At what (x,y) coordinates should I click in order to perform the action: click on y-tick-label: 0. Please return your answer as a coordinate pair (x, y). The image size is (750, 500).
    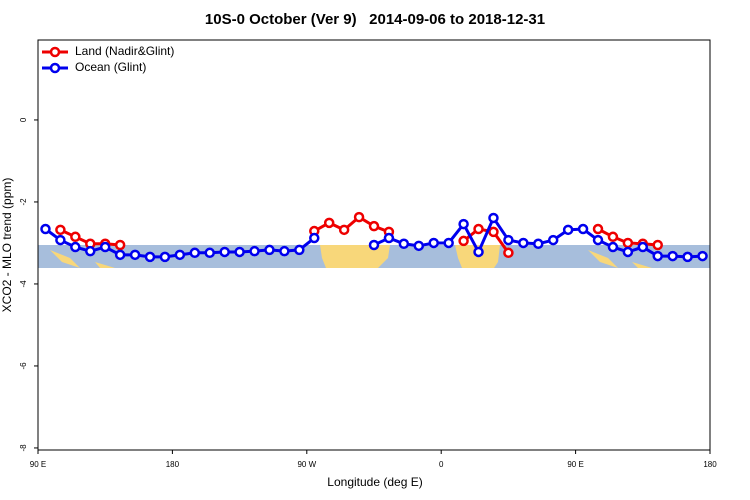
    Looking at the image, I should click on (23, 119).